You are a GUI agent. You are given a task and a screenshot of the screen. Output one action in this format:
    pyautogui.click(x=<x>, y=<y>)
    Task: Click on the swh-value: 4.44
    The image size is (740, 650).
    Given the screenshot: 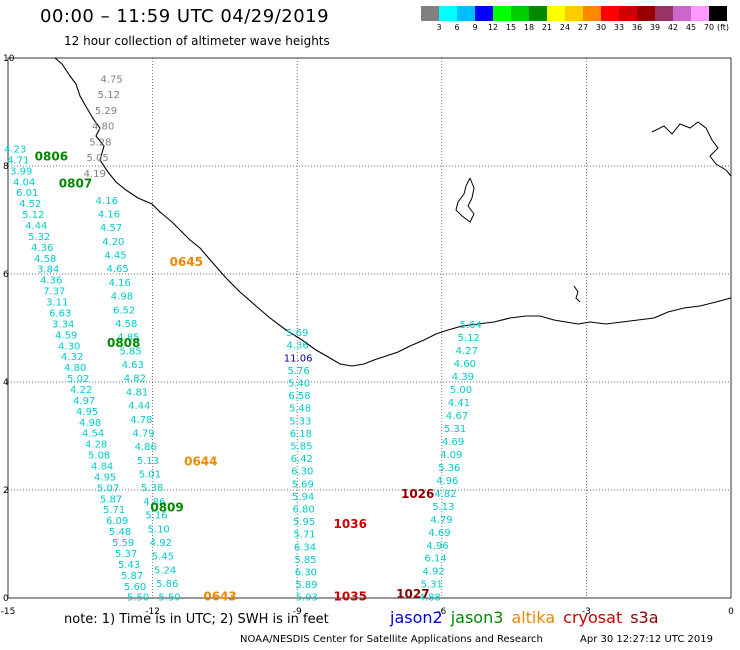 What is the action you would take?
    pyautogui.click(x=36, y=226)
    